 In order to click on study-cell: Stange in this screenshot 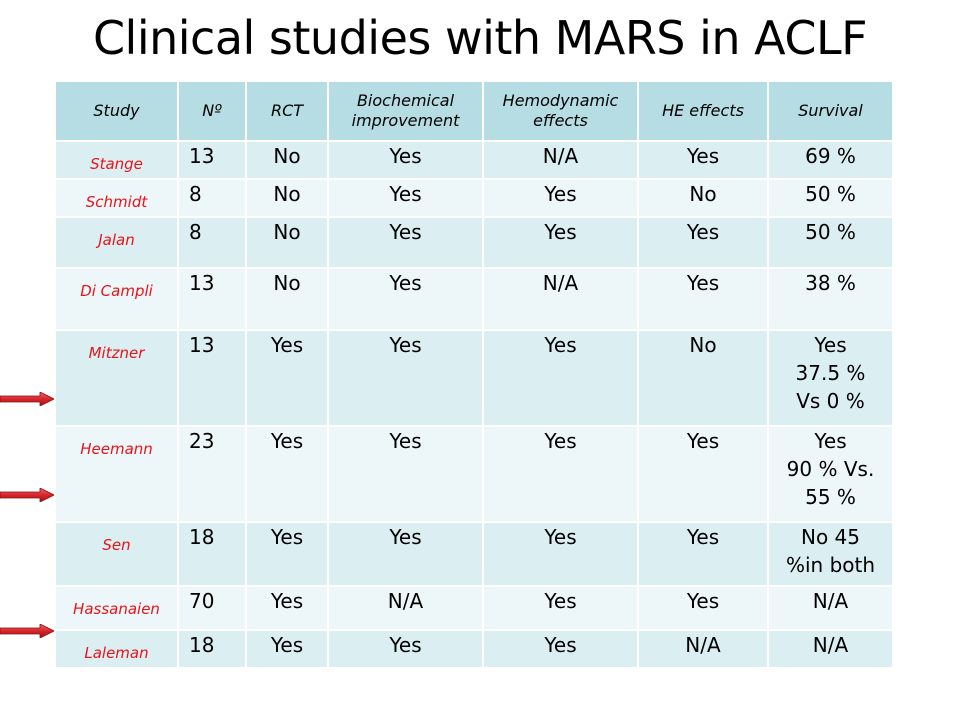, I will do `click(117, 160)`.